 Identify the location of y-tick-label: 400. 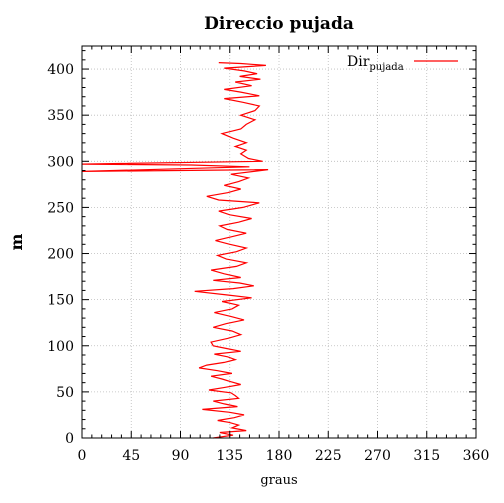
(60, 70).